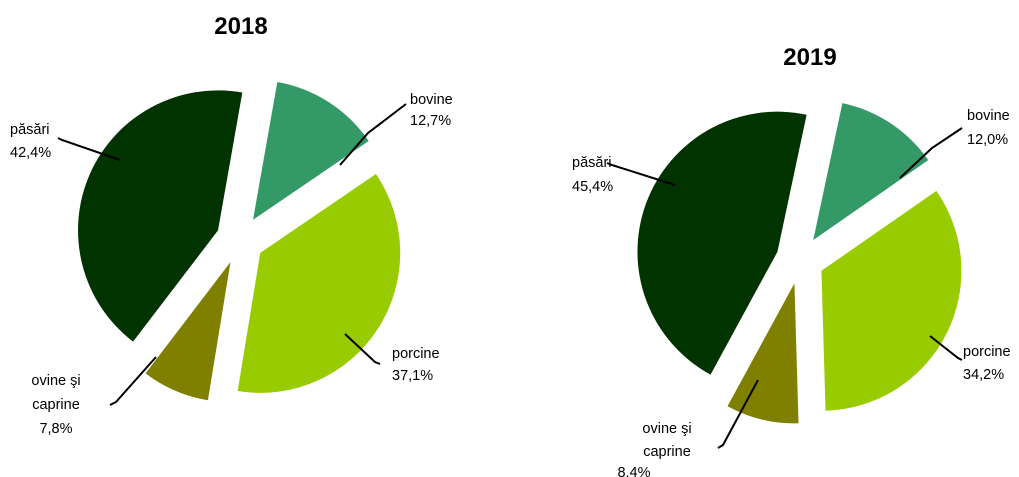 Image resolution: width=1019 pixels, height=477 pixels. I want to click on slice-label-ovine-si-caprine: ovine şi caprine 8.4%, so click(654, 449).